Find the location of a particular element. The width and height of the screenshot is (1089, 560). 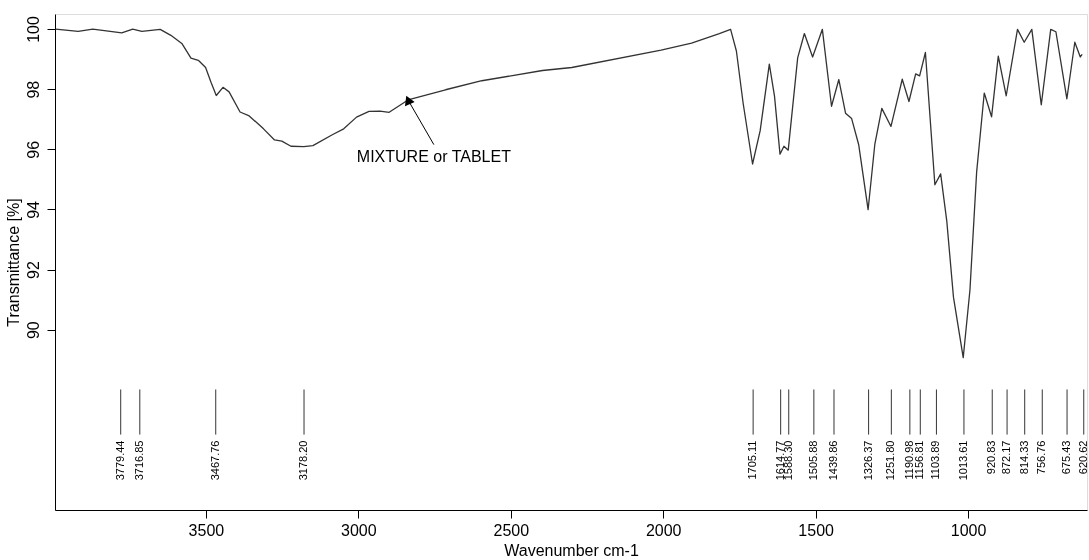

ref-line-label: 1190.98 is located at coordinates (908, 460).